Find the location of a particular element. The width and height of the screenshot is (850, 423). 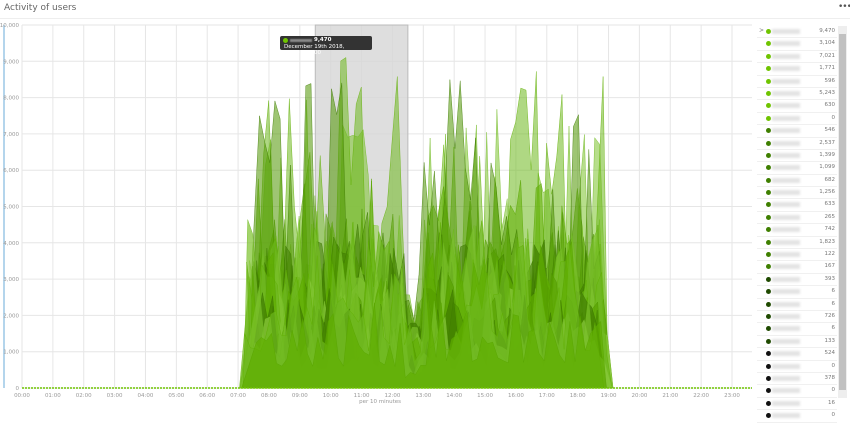

legend-value: 1,256 is located at coordinates (827, 192).